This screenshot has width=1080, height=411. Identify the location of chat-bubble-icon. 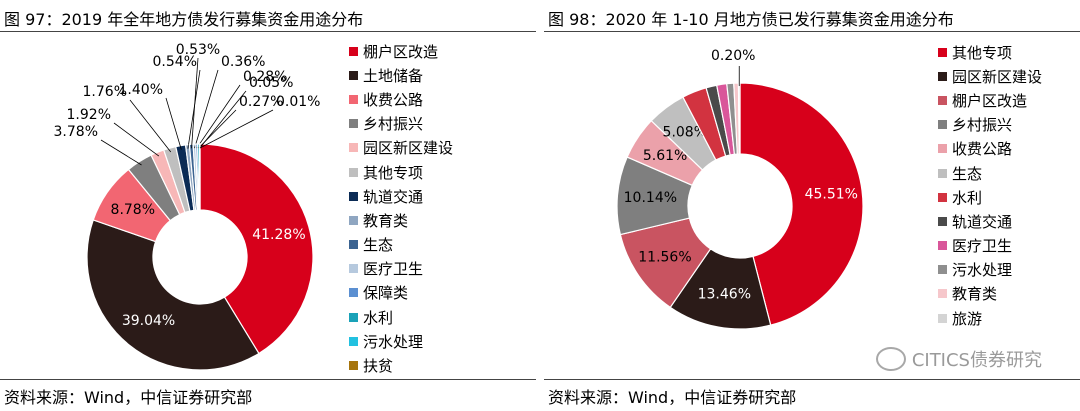
(890, 359).